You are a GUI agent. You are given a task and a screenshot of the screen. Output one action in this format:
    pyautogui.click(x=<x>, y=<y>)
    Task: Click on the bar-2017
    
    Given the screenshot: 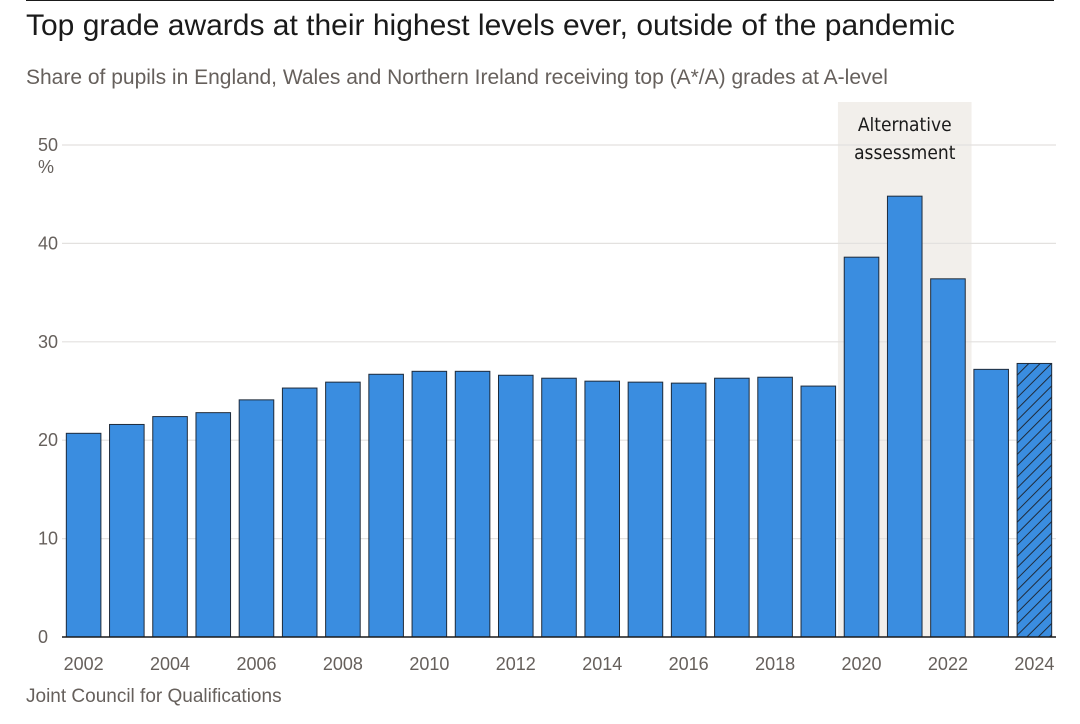 What is the action you would take?
    pyautogui.click(x=732, y=507)
    